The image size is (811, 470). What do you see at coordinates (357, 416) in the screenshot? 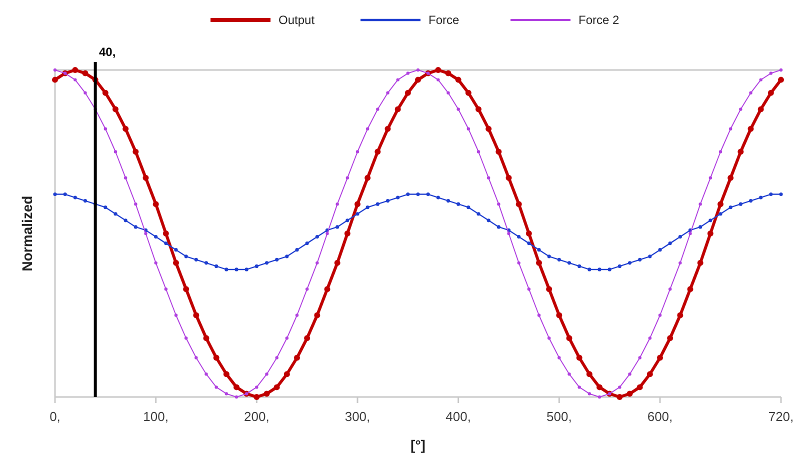
I see `x-tick-label: 300,` at bounding box center [357, 416].